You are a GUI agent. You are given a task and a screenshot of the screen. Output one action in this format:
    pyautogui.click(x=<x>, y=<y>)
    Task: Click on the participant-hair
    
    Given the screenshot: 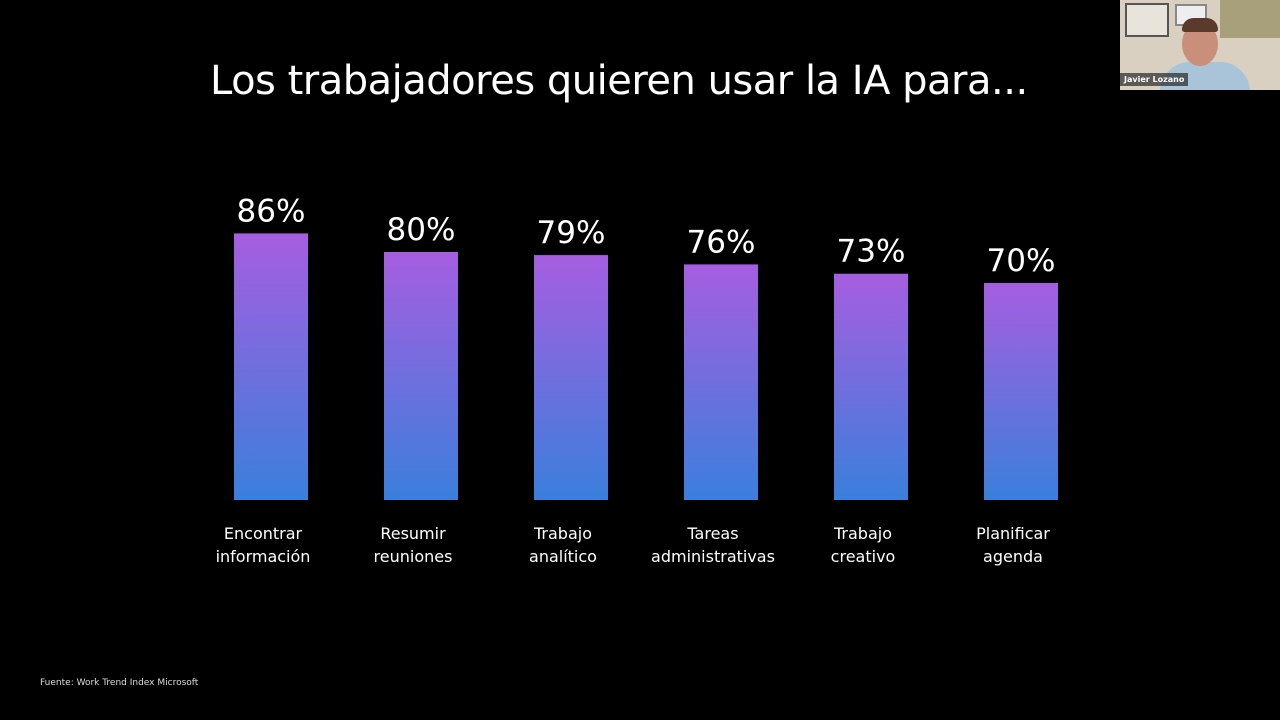 What is the action you would take?
    pyautogui.click(x=1200, y=25)
    